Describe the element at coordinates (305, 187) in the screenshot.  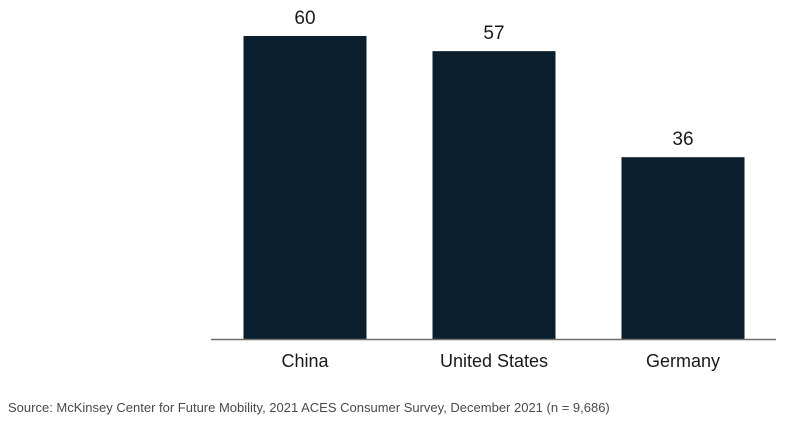
I see `bar-china` at that location.